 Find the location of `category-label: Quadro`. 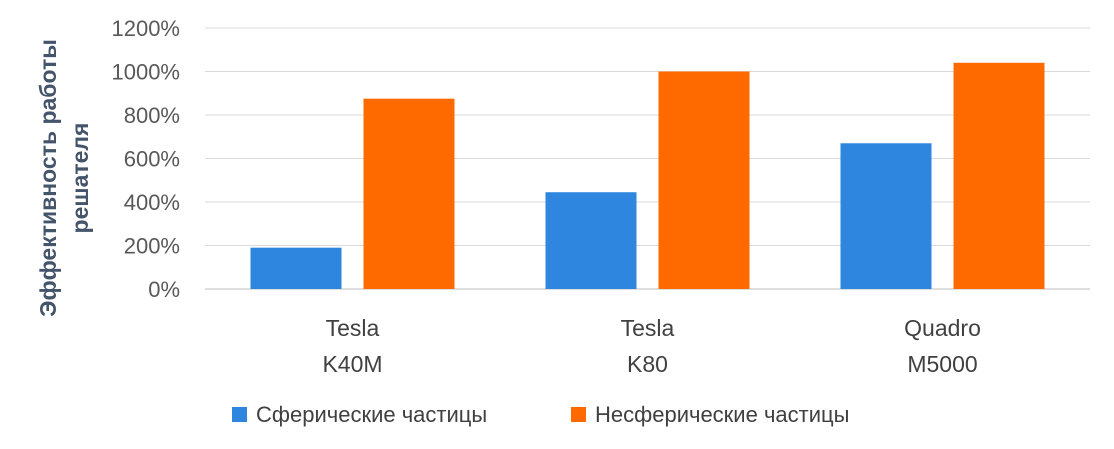

category-label: Quadro is located at coordinates (942, 328).